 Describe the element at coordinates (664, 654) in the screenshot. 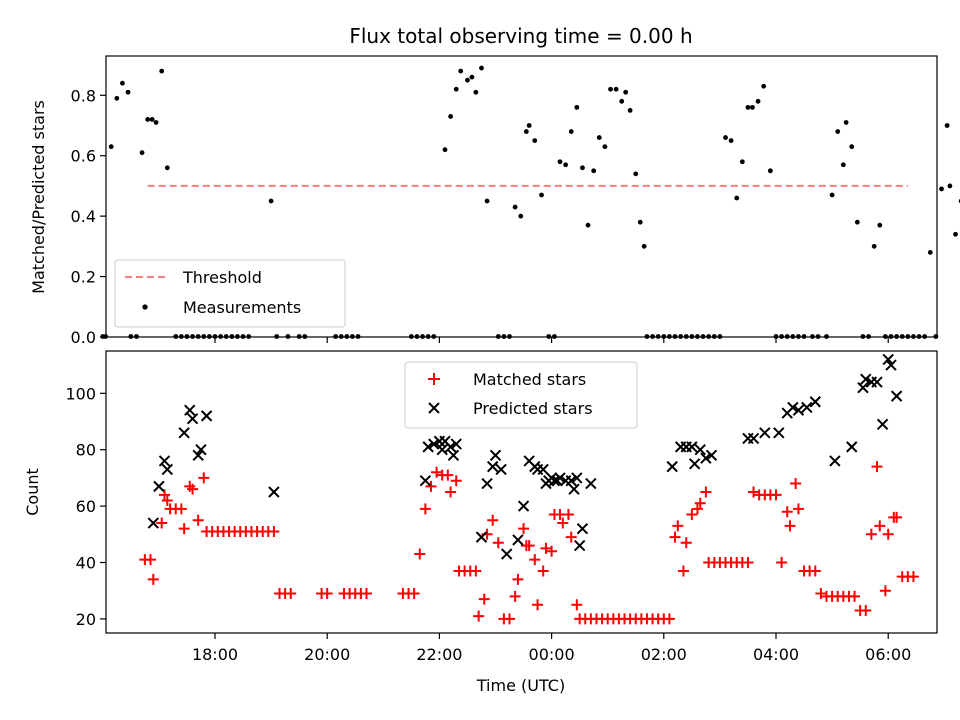

I see `bottom-x-tick-label: 02:00` at that location.